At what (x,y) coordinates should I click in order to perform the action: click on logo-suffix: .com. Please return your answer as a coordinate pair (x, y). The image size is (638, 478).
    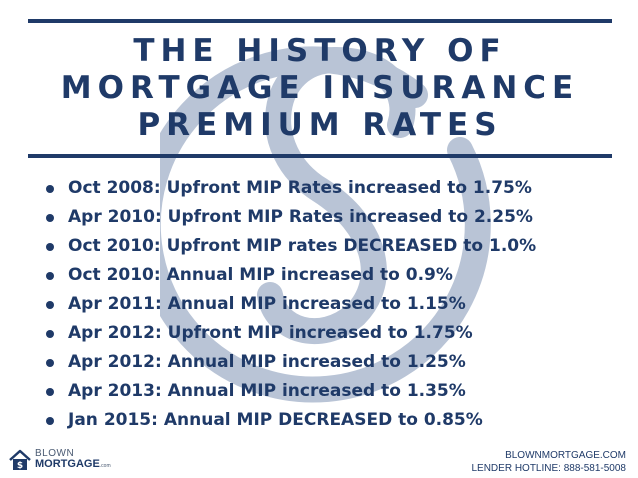
    Looking at the image, I should click on (105, 466).